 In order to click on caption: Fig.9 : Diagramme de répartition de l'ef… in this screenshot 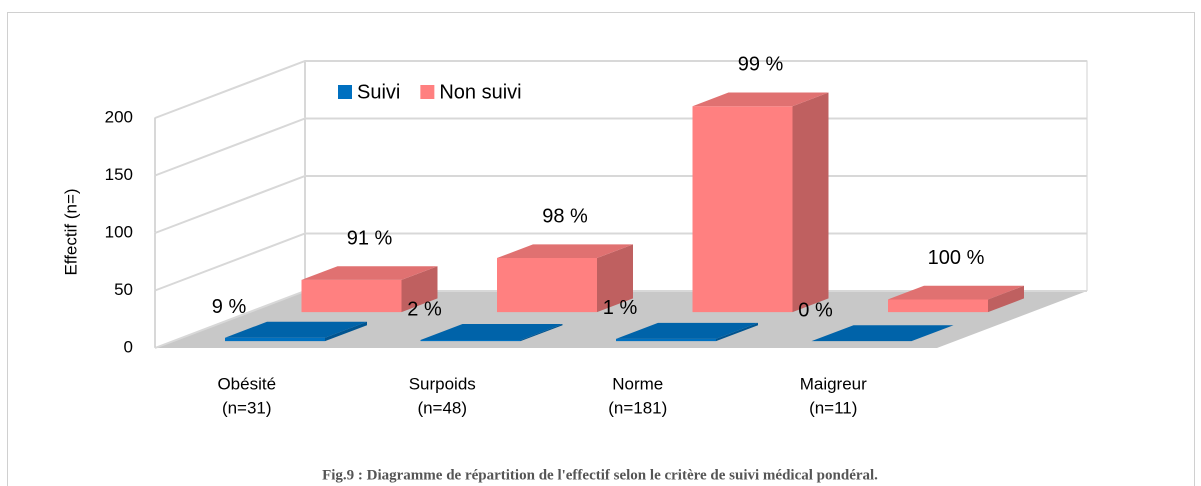, I will do `click(600, 475)`.